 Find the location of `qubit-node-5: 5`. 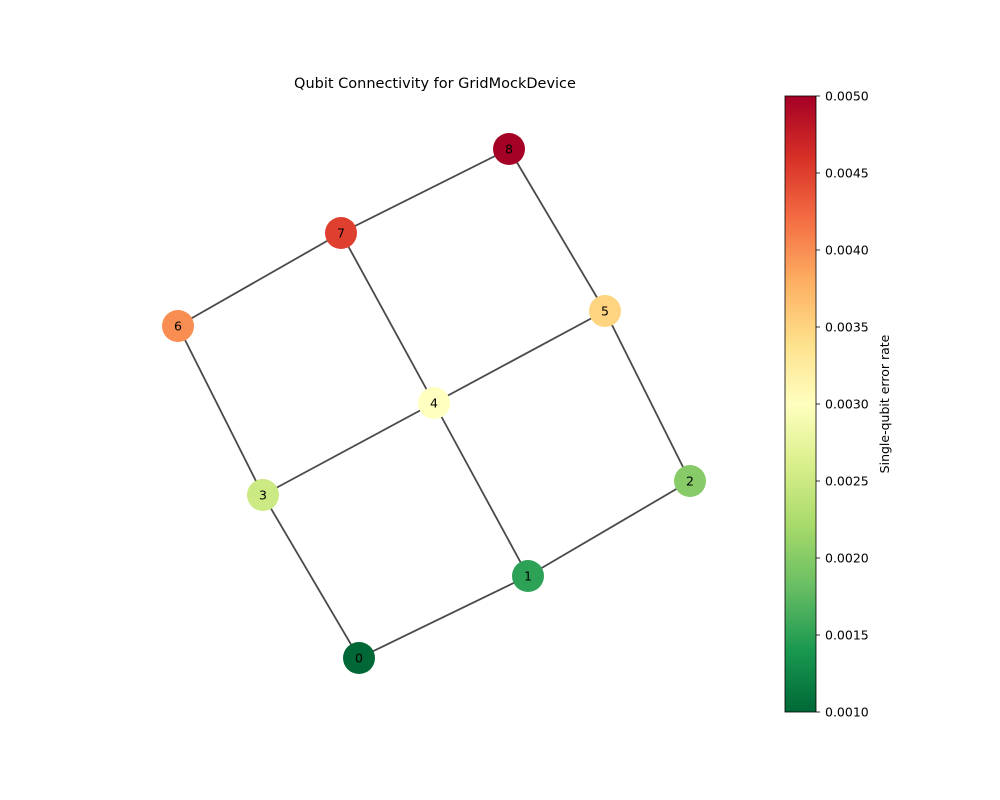

qubit-node-5: 5 is located at coordinates (605, 311).